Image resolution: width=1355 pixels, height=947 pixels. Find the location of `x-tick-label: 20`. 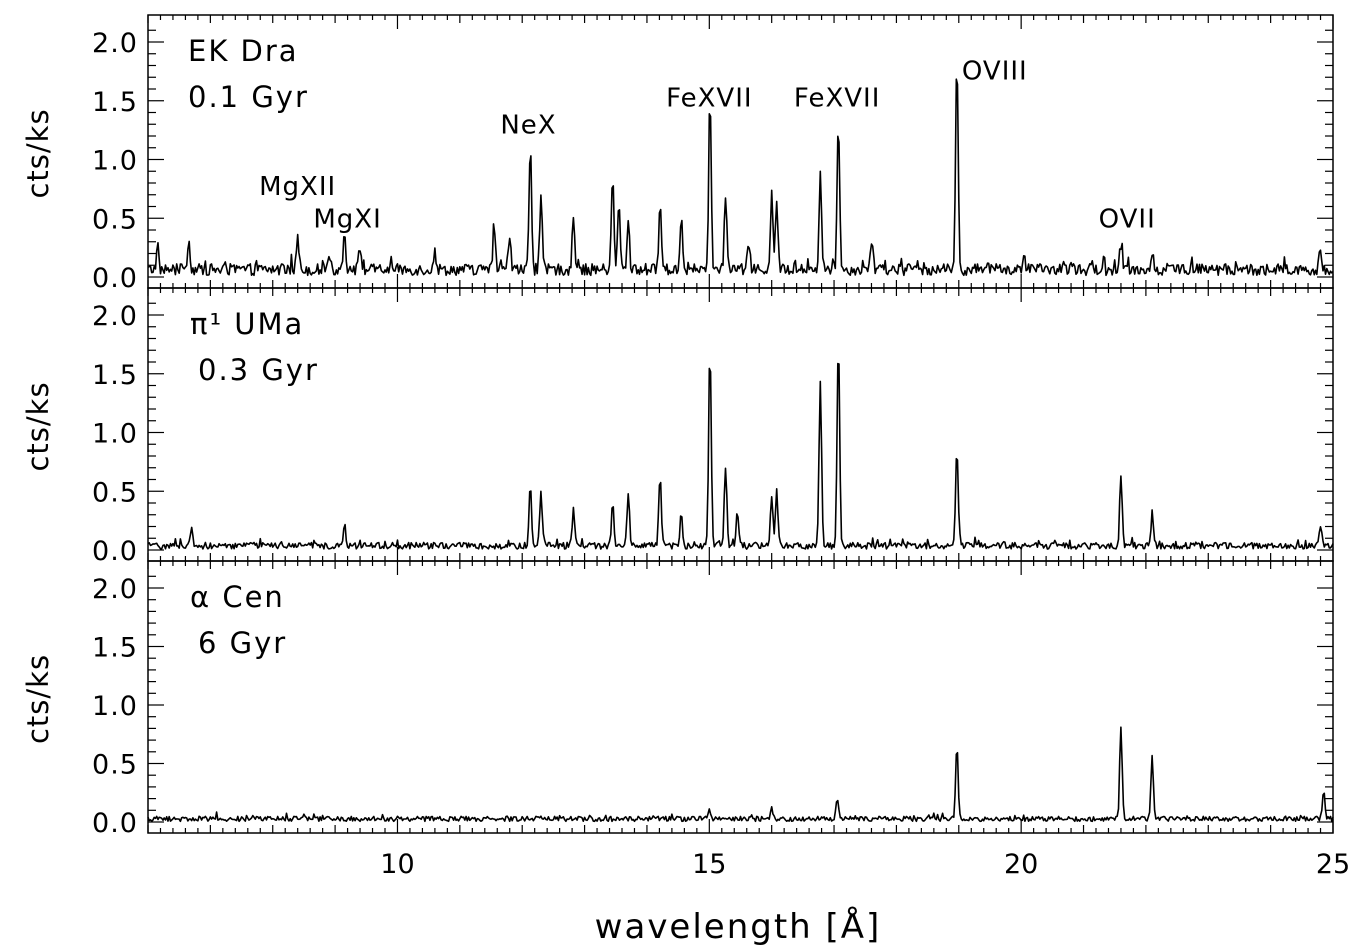

x-tick-label: 20 is located at coordinates (1021, 864).